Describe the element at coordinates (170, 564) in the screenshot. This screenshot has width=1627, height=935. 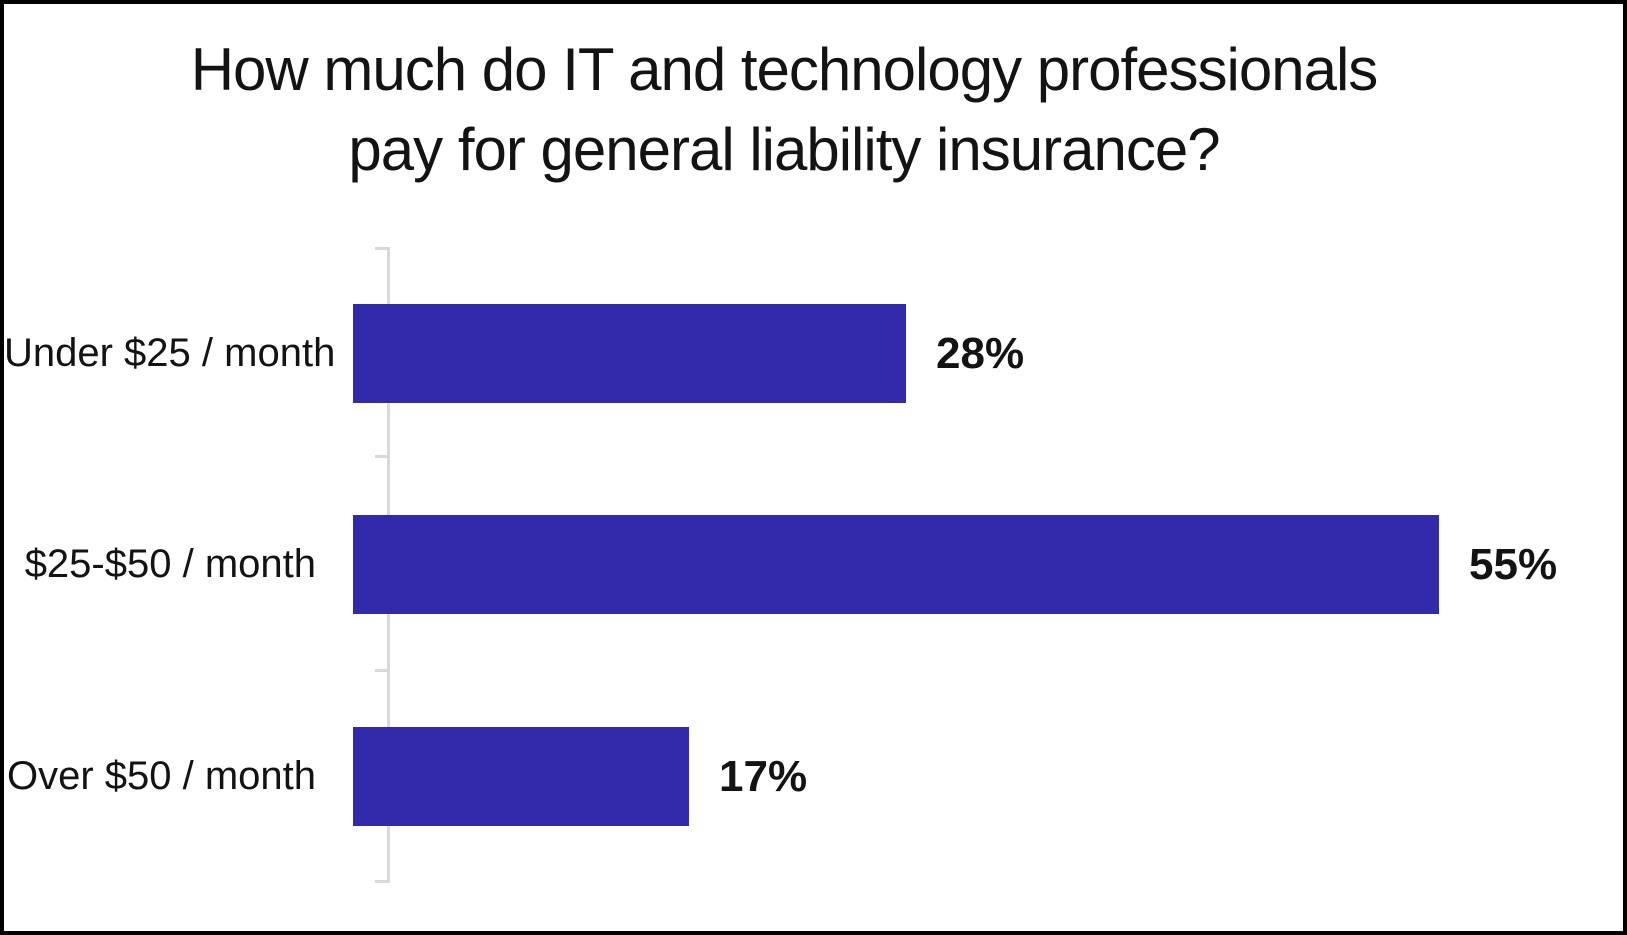
I see `category-label: $25-$50 / month` at that location.